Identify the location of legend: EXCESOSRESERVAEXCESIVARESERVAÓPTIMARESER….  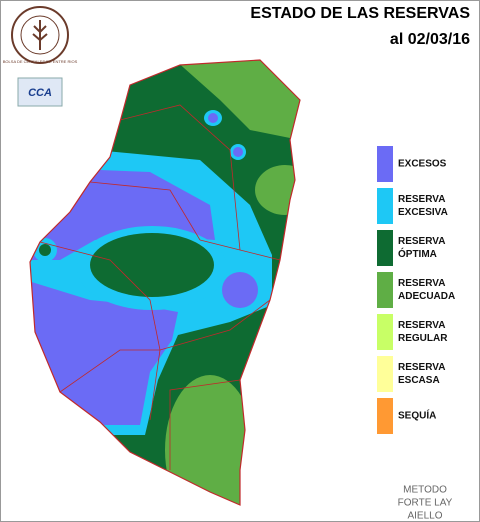
(416, 290).